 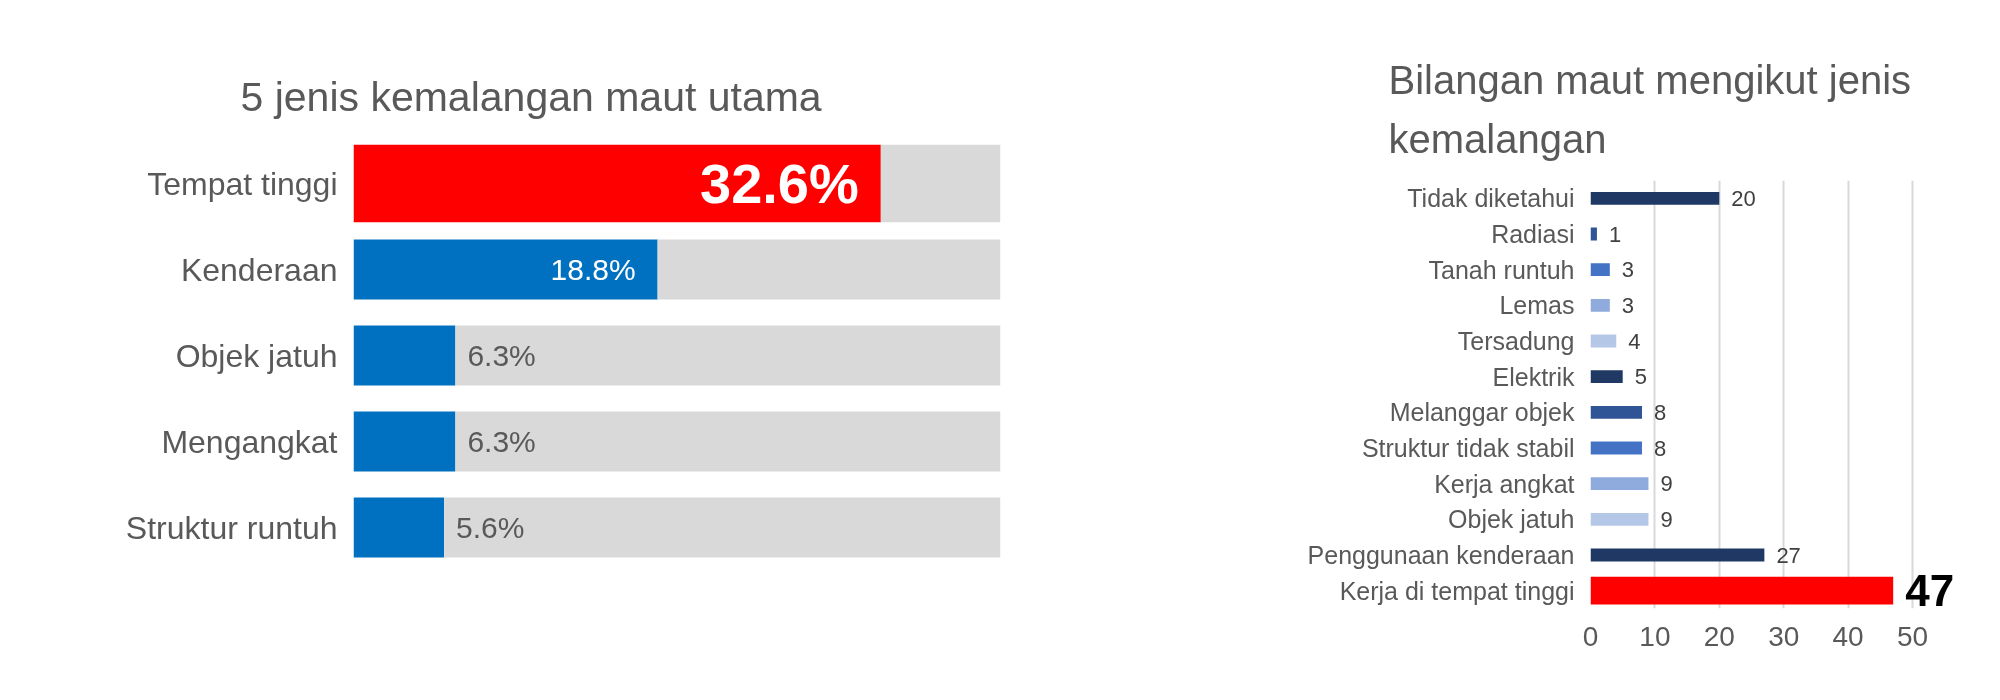 What do you see at coordinates (1743, 198) in the screenshot?
I see `data-label: 20` at bounding box center [1743, 198].